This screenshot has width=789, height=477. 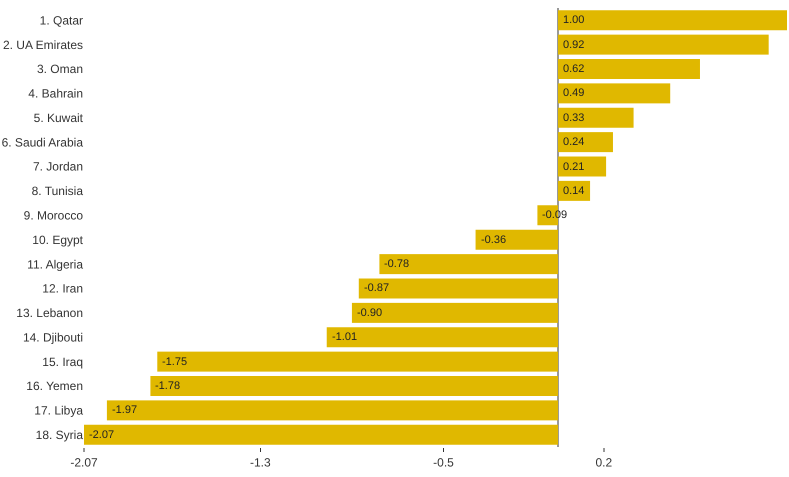 I want to click on data-label: 0.21, so click(x=573, y=167).